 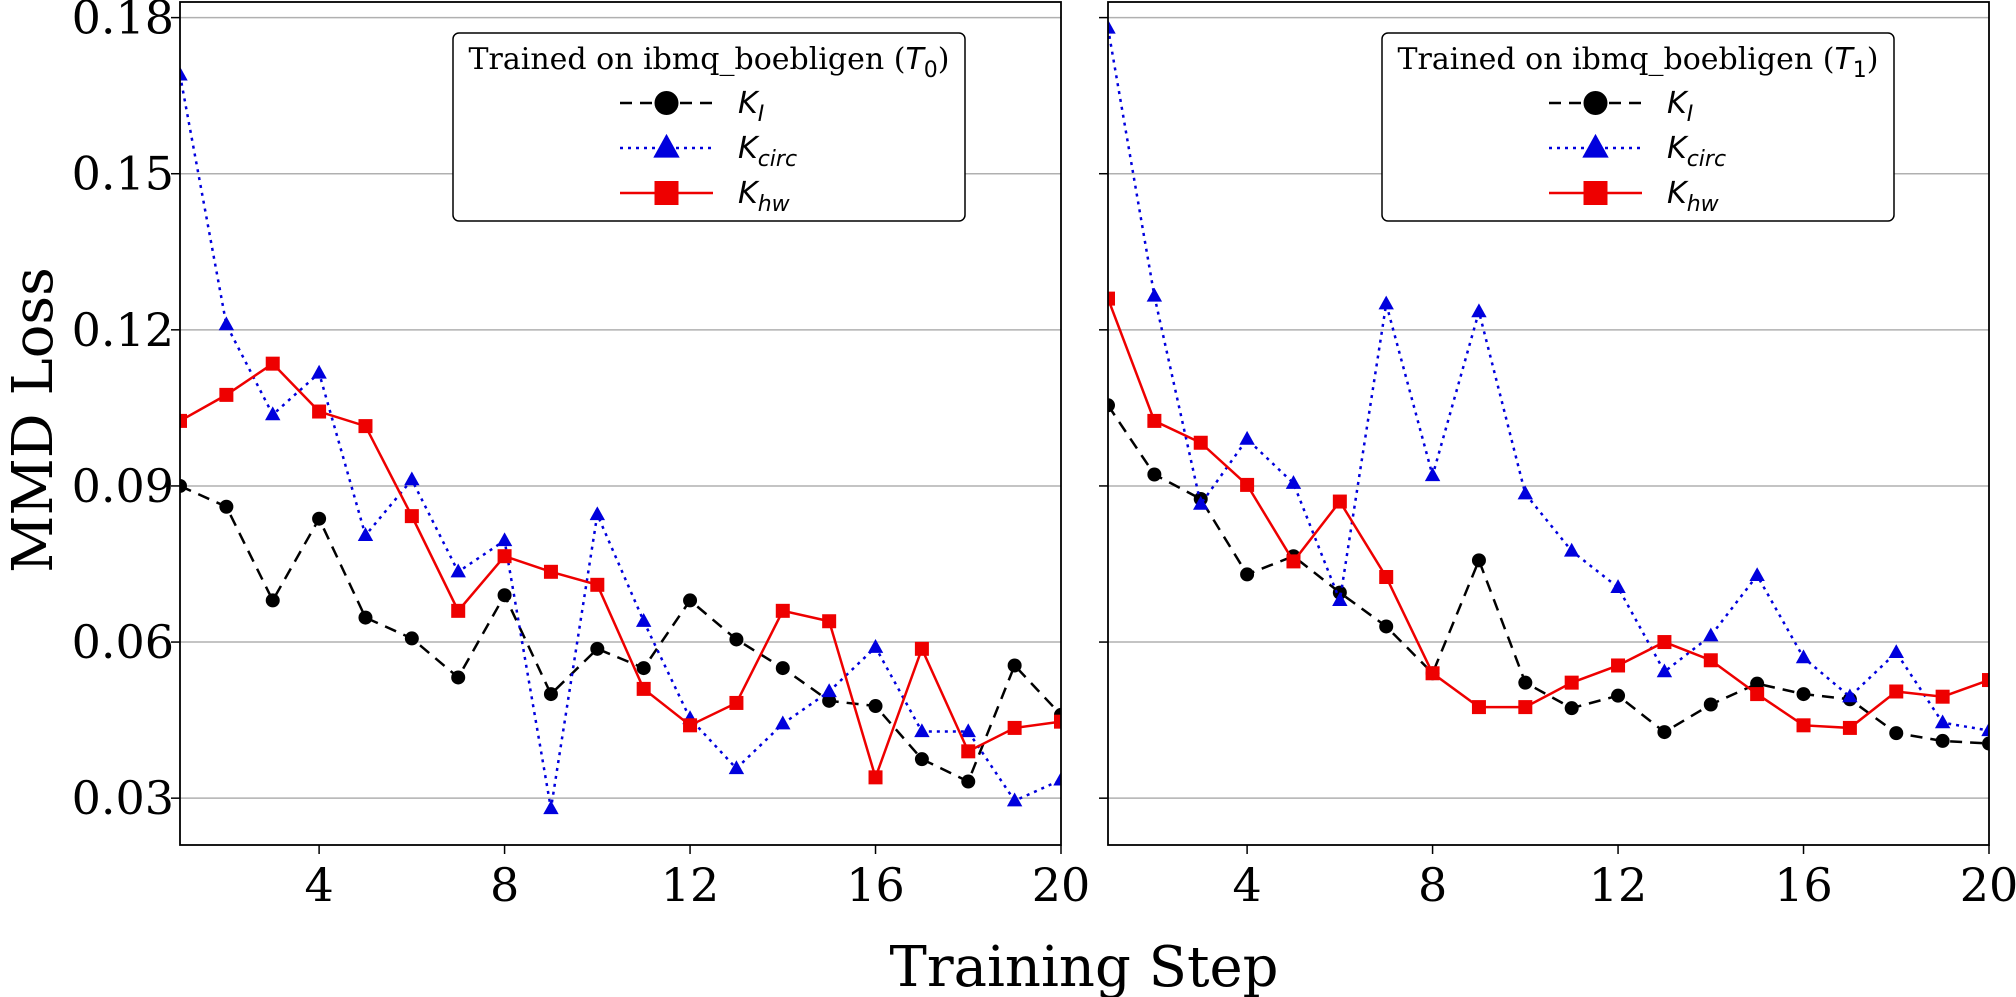 I want to click on y-tick-label: 0.09, so click(x=123, y=486).